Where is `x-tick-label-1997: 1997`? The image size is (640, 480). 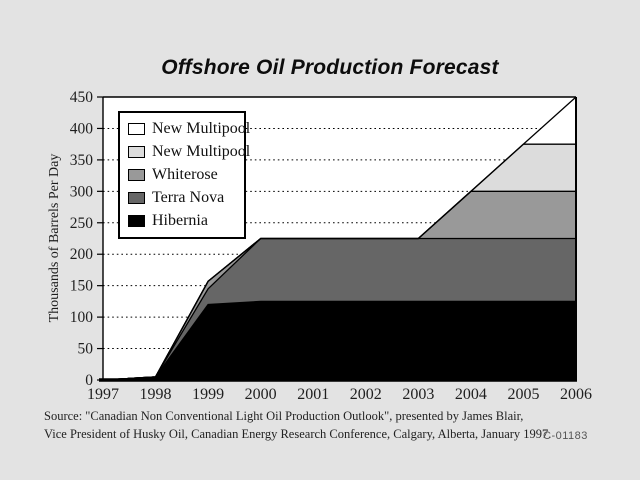 x-tick-label-1997: 1997 is located at coordinates (103, 394).